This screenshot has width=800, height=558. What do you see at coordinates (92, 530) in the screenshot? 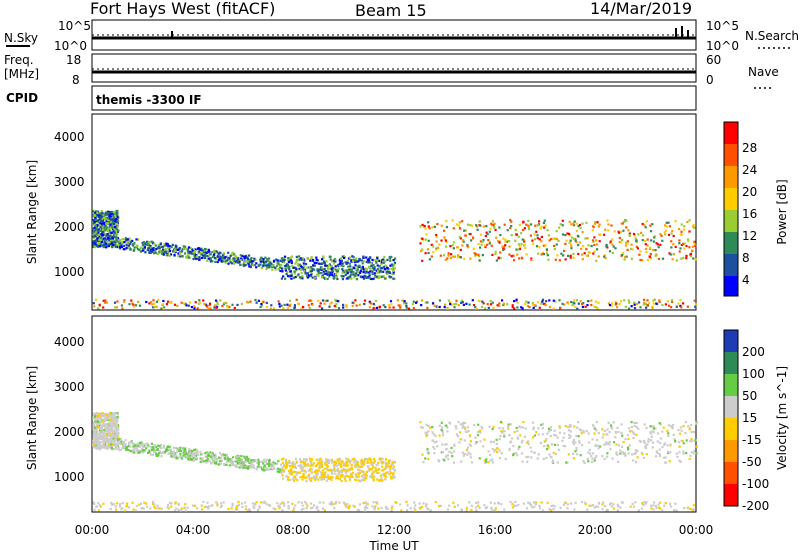
I see `x-tick-0000: 00:00` at bounding box center [92, 530].